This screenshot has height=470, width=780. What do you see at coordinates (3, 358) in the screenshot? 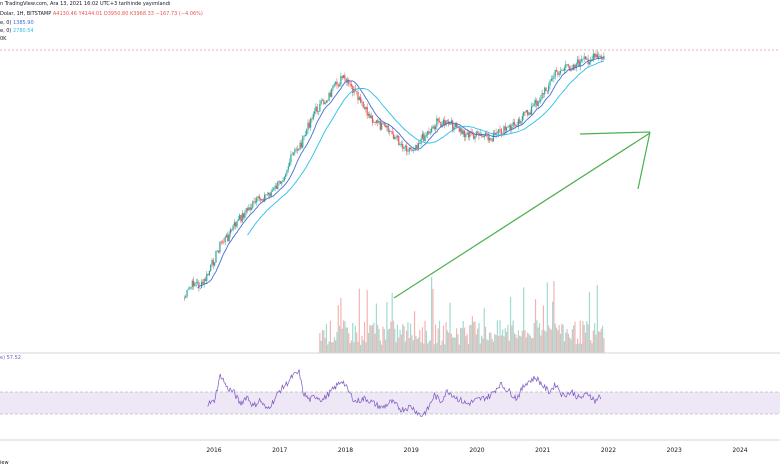
I see `rsi-label: e)` at bounding box center [3, 358].